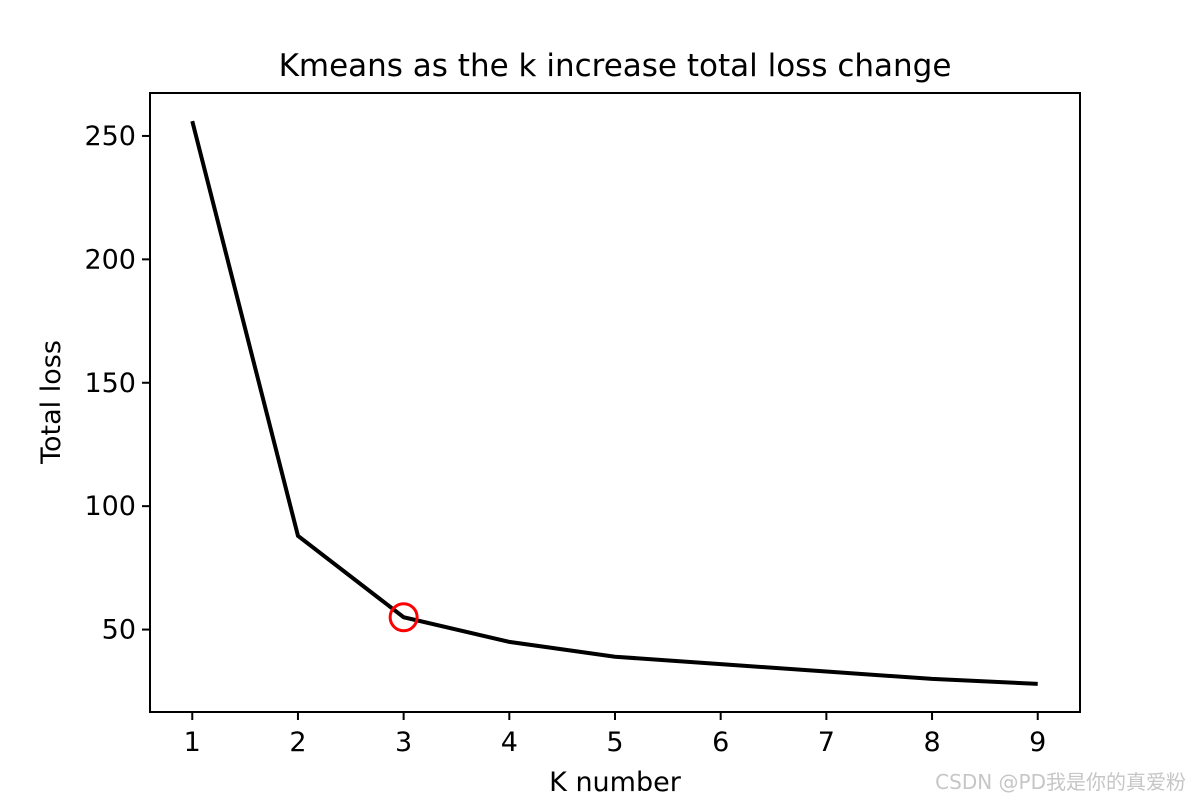 Image resolution: width=1200 pixels, height=800 pixels. Describe the element at coordinates (614, 742) in the screenshot. I see `x-tick-label: 5` at that location.